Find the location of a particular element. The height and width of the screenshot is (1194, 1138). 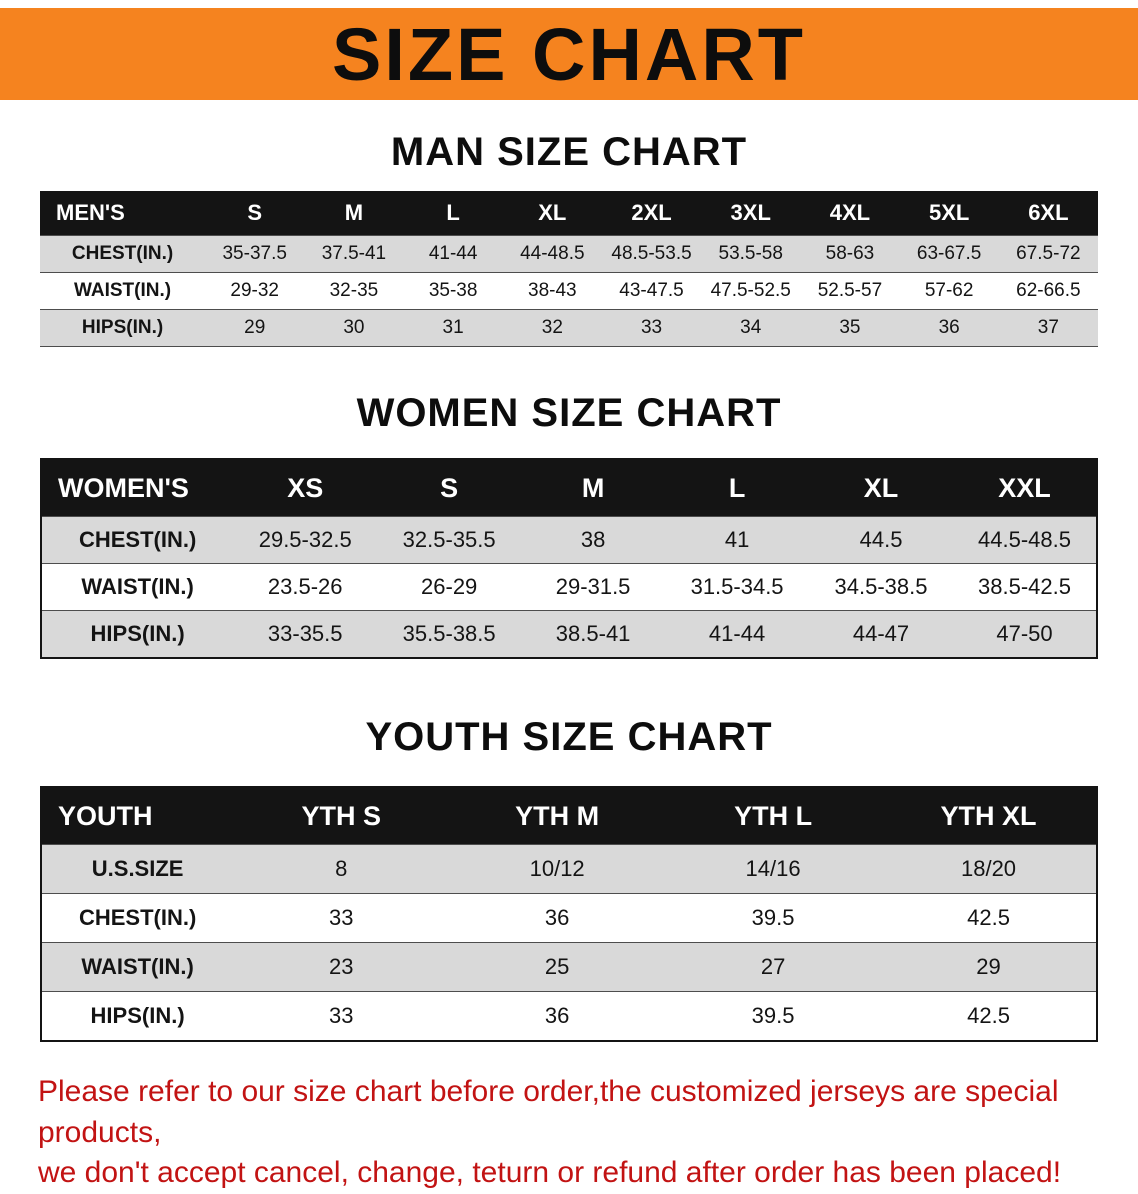

size-column-header: 4XL is located at coordinates (850, 212).